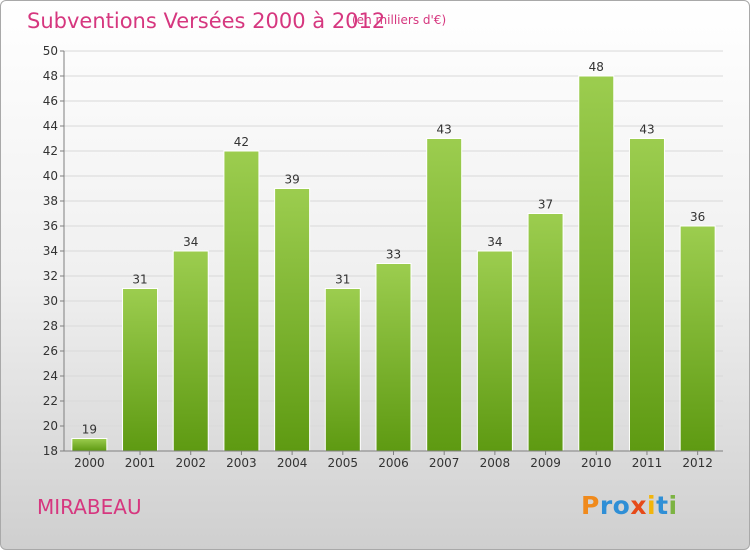 The width and height of the screenshot is (750, 550). What do you see at coordinates (50, 301) in the screenshot?
I see `y-tick-label: 30` at bounding box center [50, 301].